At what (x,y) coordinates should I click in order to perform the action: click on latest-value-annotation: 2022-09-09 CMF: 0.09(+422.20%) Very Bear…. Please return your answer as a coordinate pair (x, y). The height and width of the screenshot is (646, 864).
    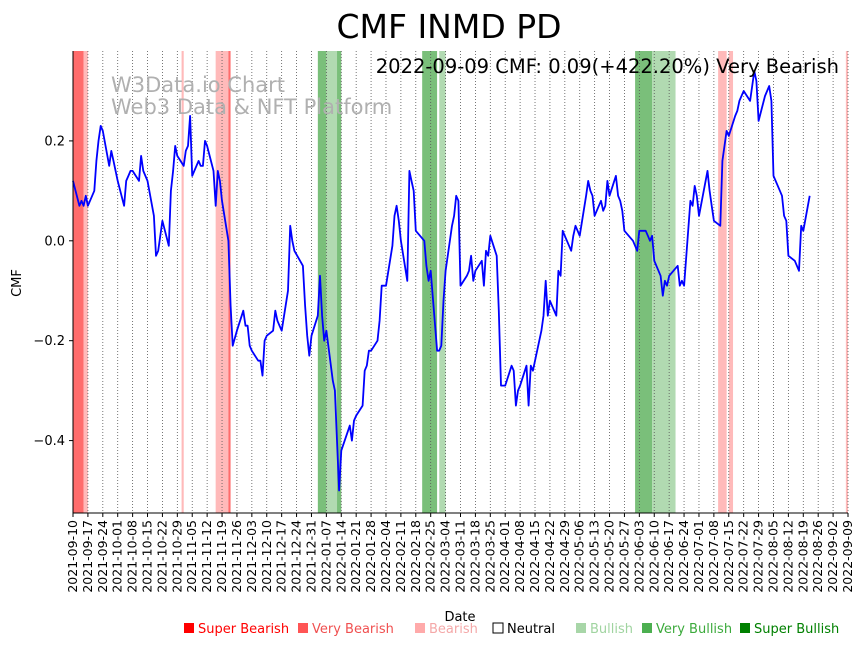
    Looking at the image, I should click on (607, 66).